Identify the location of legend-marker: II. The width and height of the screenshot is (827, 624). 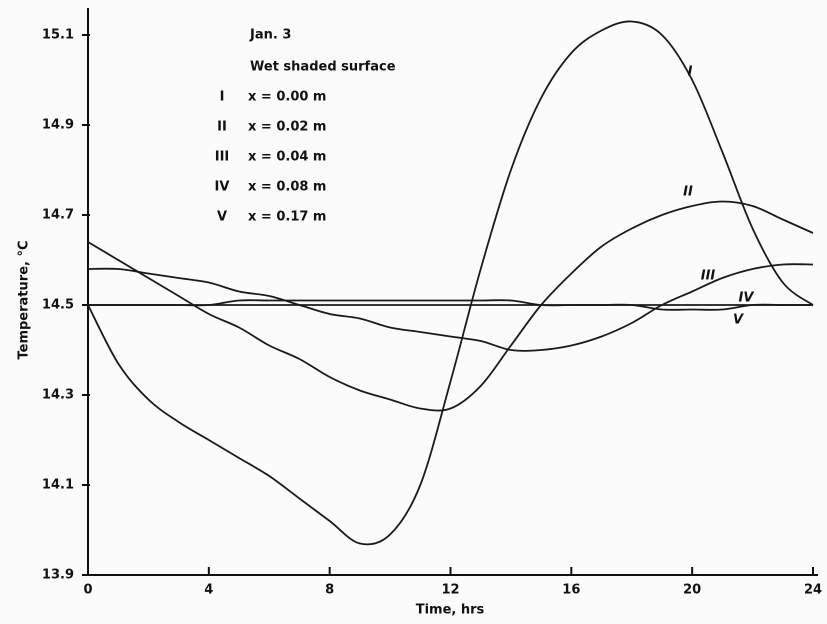
(222, 127).